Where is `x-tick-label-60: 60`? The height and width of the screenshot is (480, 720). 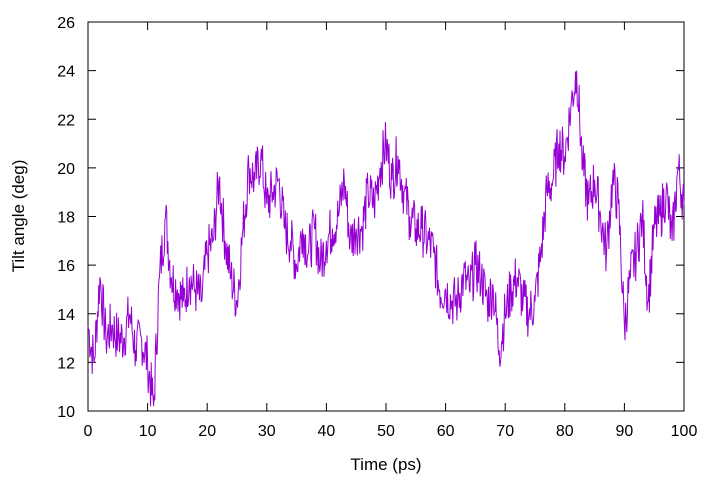 x-tick-label-60: 60 is located at coordinates (446, 431).